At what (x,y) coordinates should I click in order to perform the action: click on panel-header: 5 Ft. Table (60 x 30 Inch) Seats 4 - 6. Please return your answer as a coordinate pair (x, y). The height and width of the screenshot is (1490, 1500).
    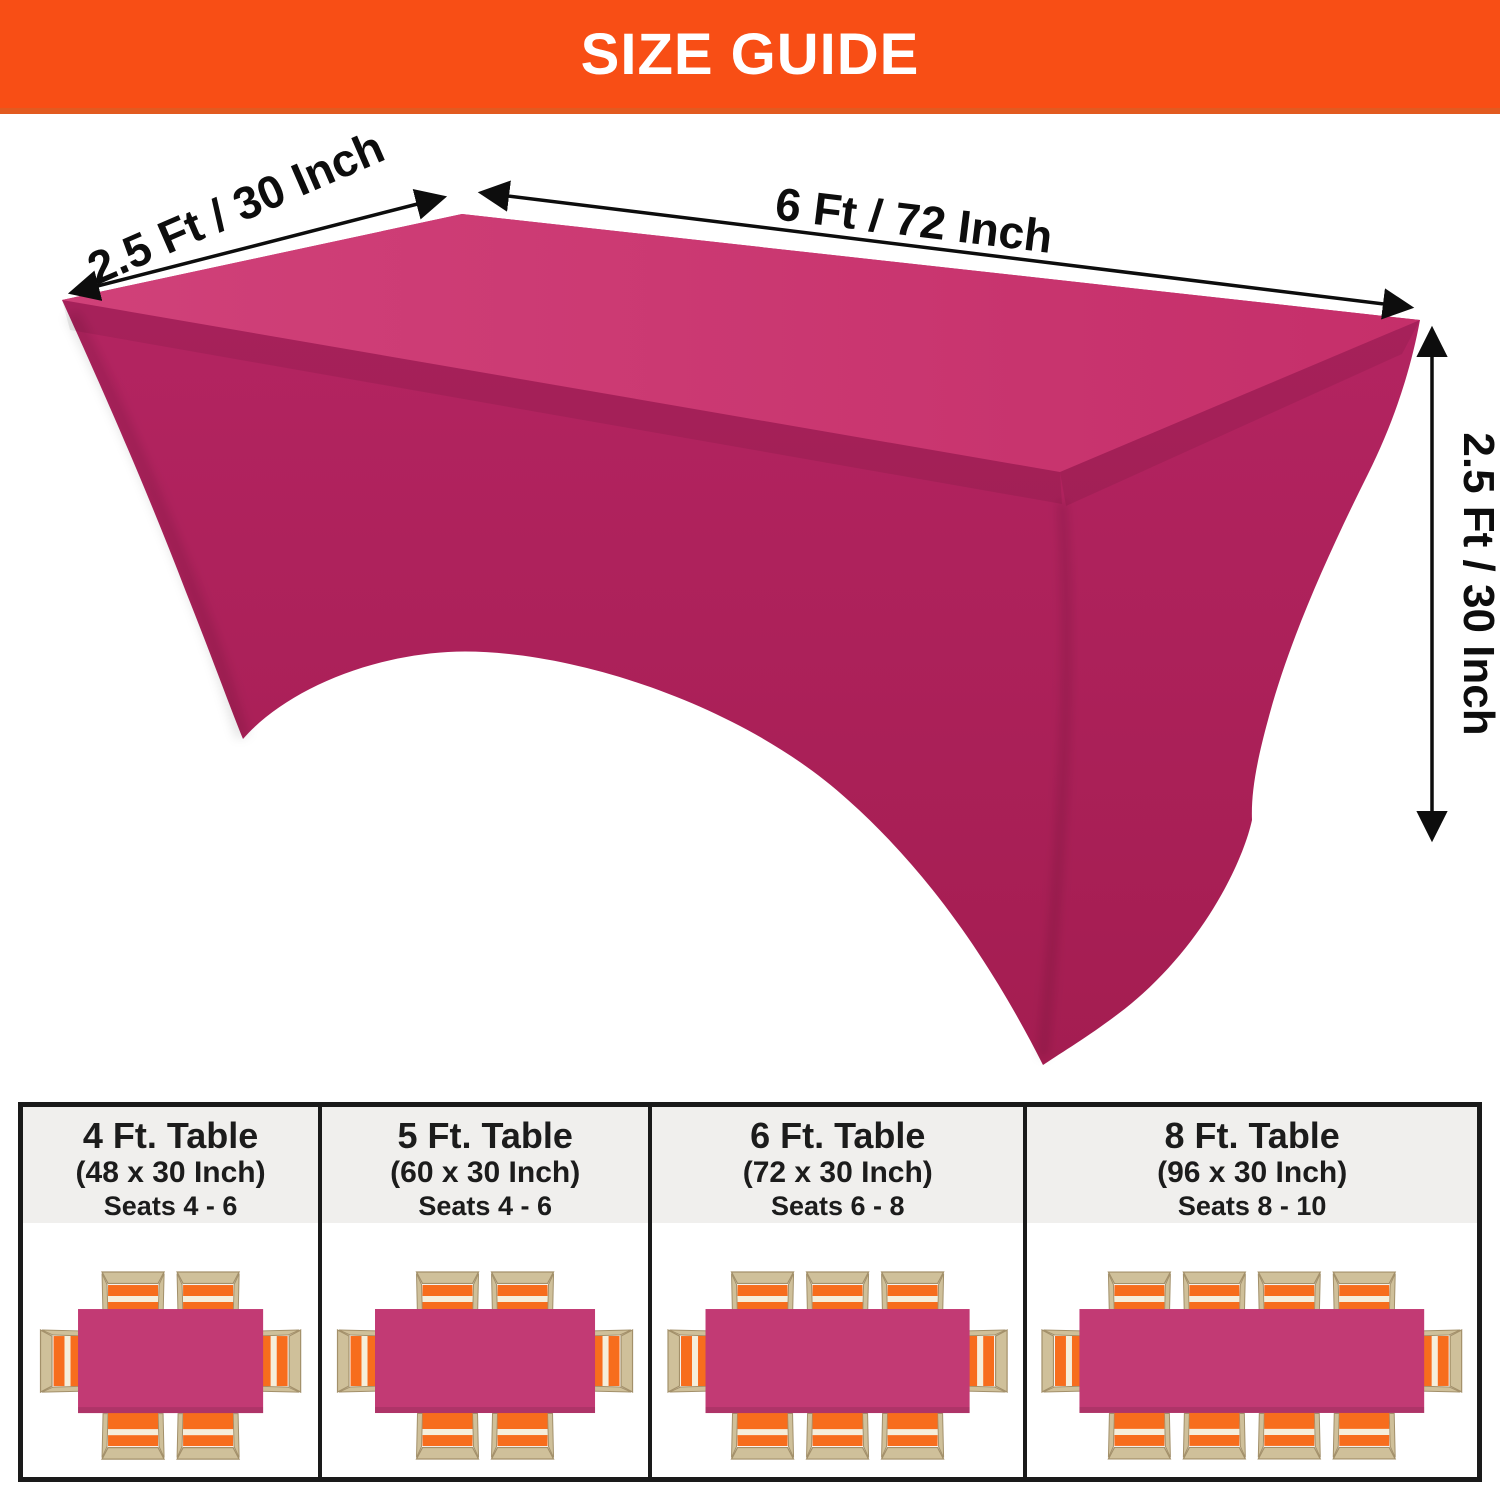
    Looking at the image, I should click on (485, 1165).